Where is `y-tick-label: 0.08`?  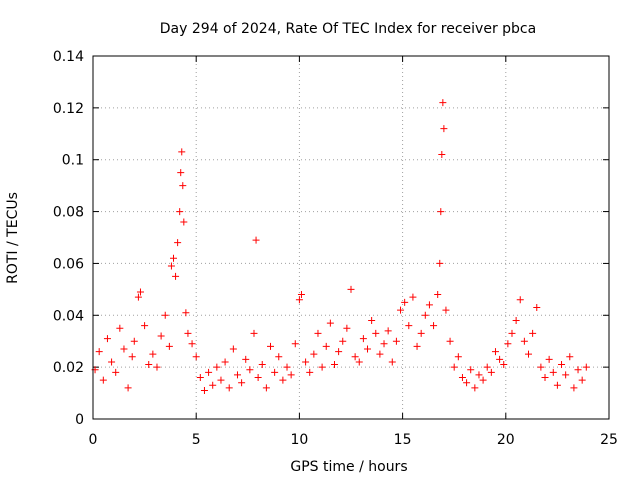
y-tick-label: 0.08 is located at coordinates (68, 213).